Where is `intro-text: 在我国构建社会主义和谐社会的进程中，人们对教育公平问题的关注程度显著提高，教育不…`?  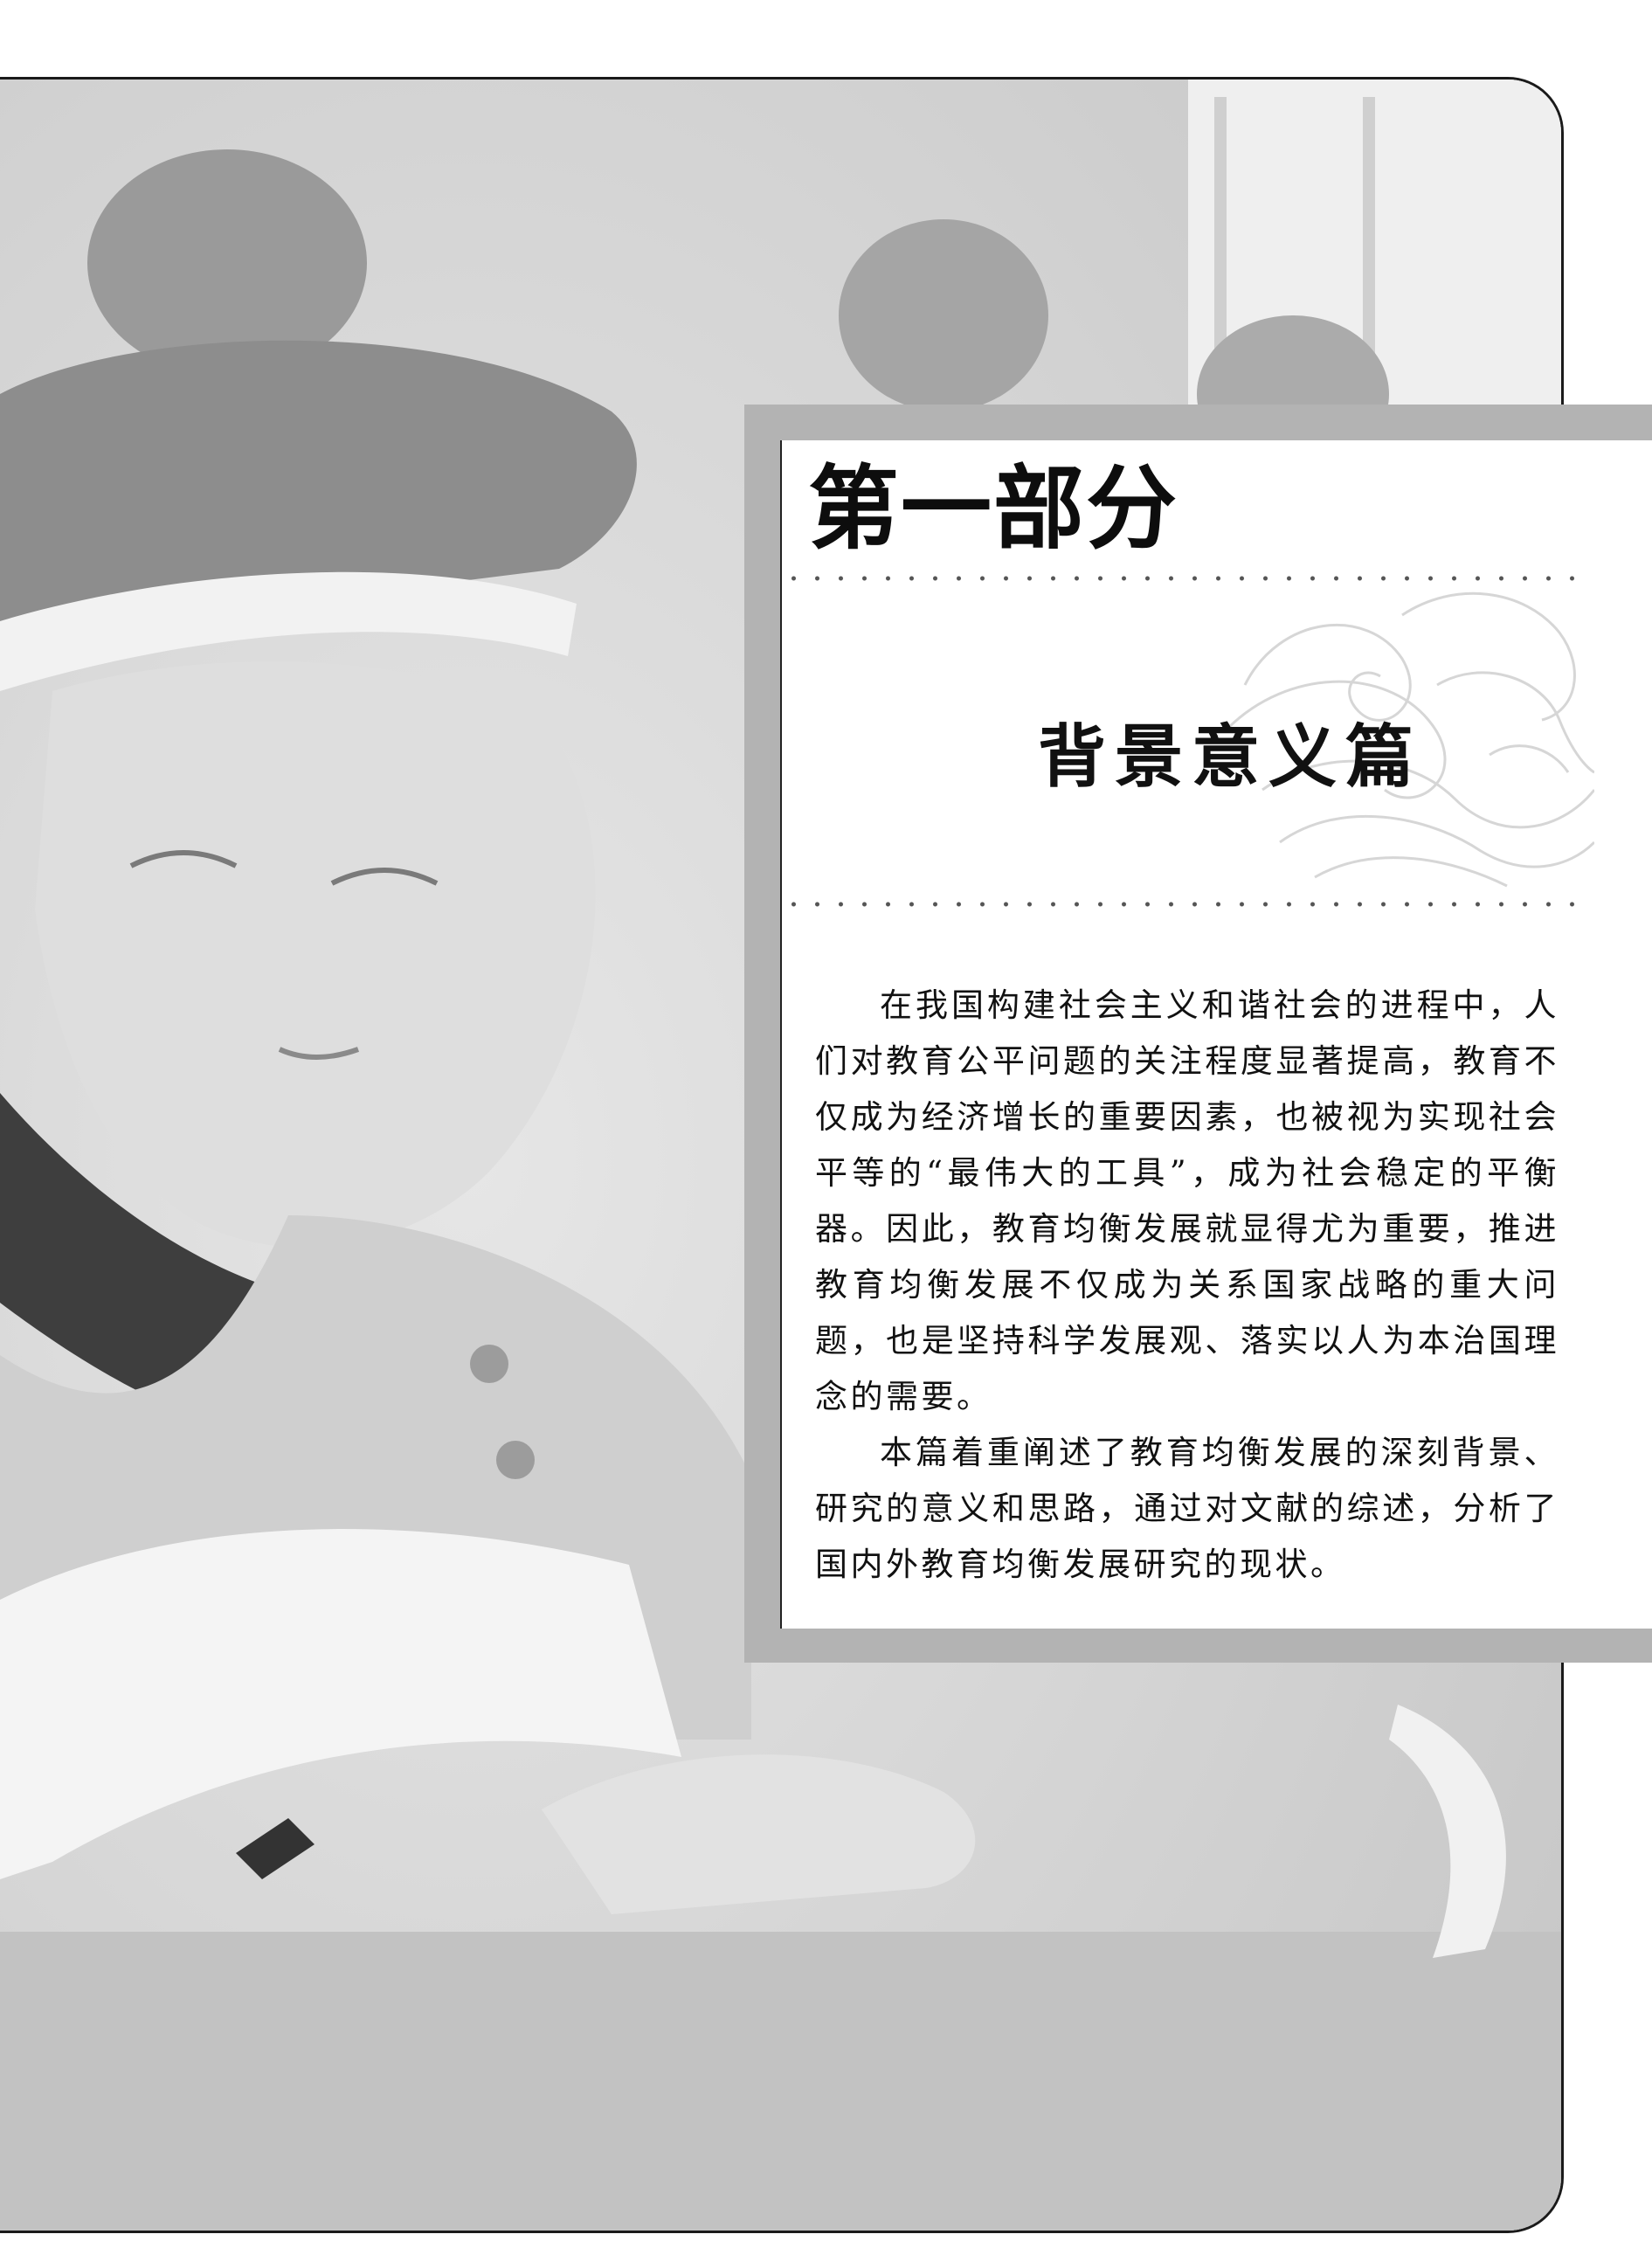
intro-text: 在我国构建社会主义和谐社会的进程中，人们对教育公平问题的关注程度显著提高，教育不… is located at coordinates (1187, 1286).